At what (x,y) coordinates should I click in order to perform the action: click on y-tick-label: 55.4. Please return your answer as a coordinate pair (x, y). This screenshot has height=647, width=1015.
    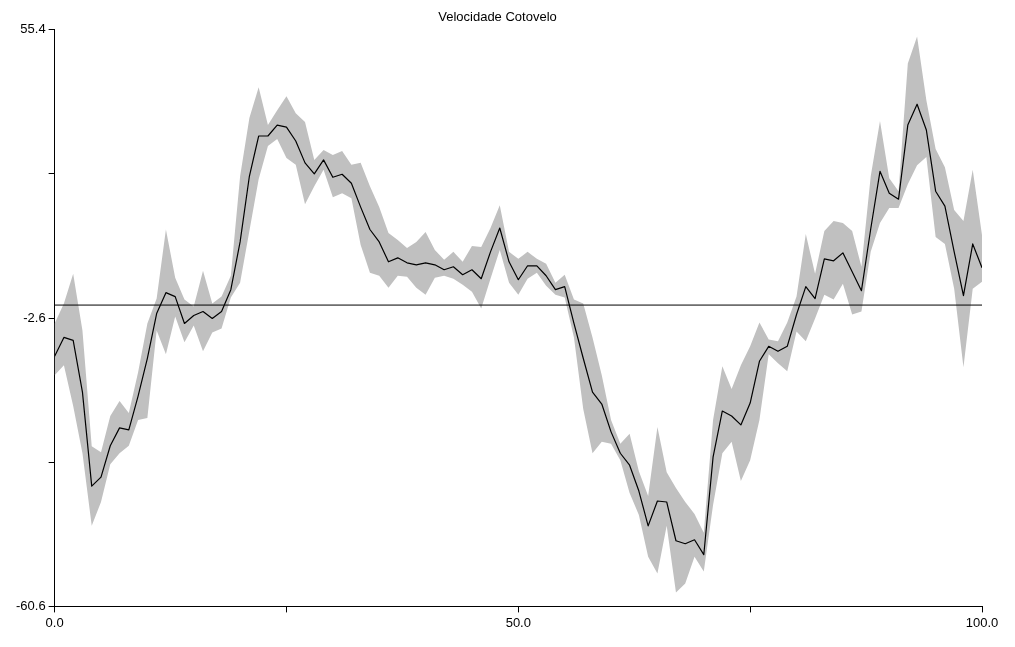
    Looking at the image, I should click on (33, 29).